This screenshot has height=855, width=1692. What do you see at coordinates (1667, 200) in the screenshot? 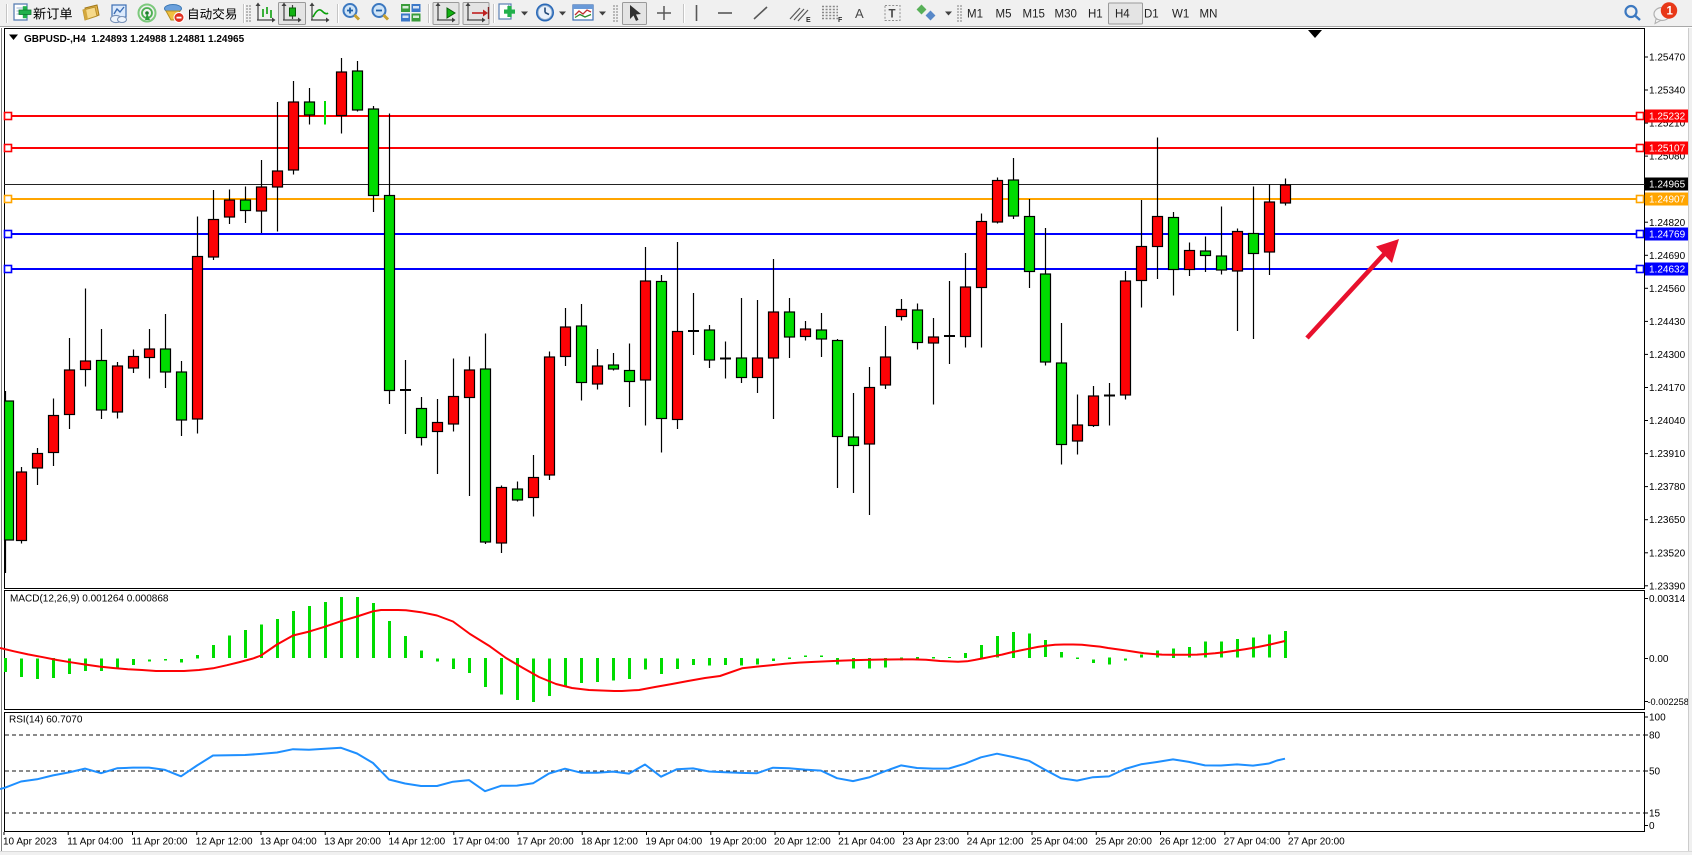
I see `svg-text: 1.24907` at bounding box center [1667, 200].